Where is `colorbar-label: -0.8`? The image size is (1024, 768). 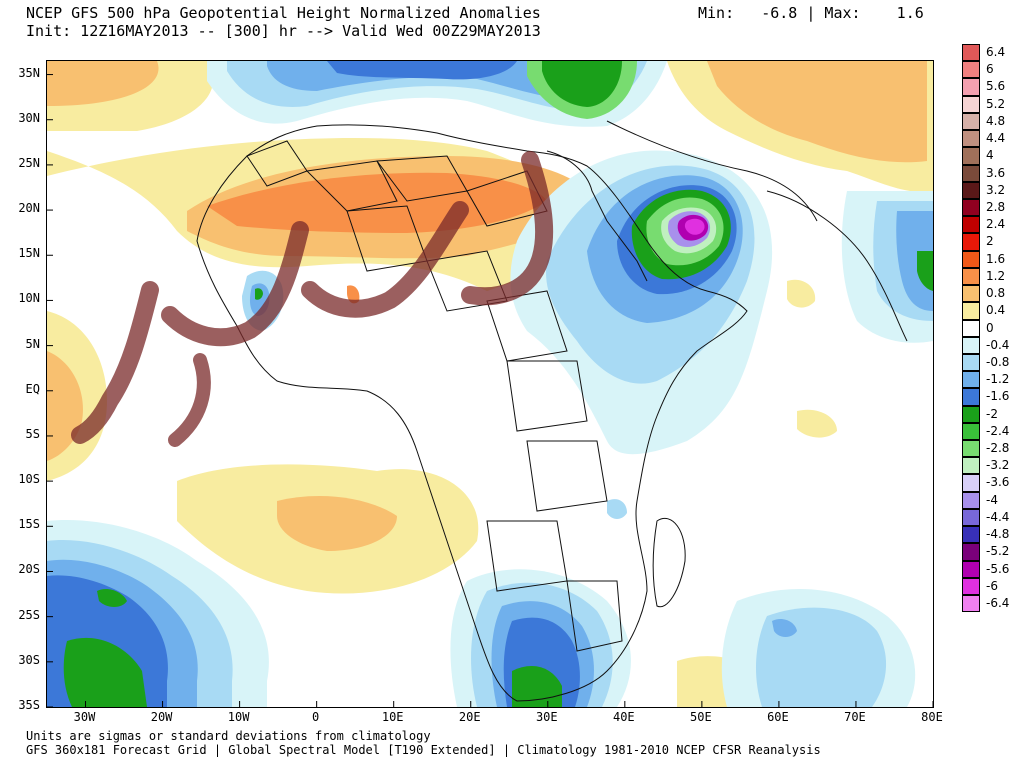
colorbar-label: -0.8 is located at coordinates (998, 361).